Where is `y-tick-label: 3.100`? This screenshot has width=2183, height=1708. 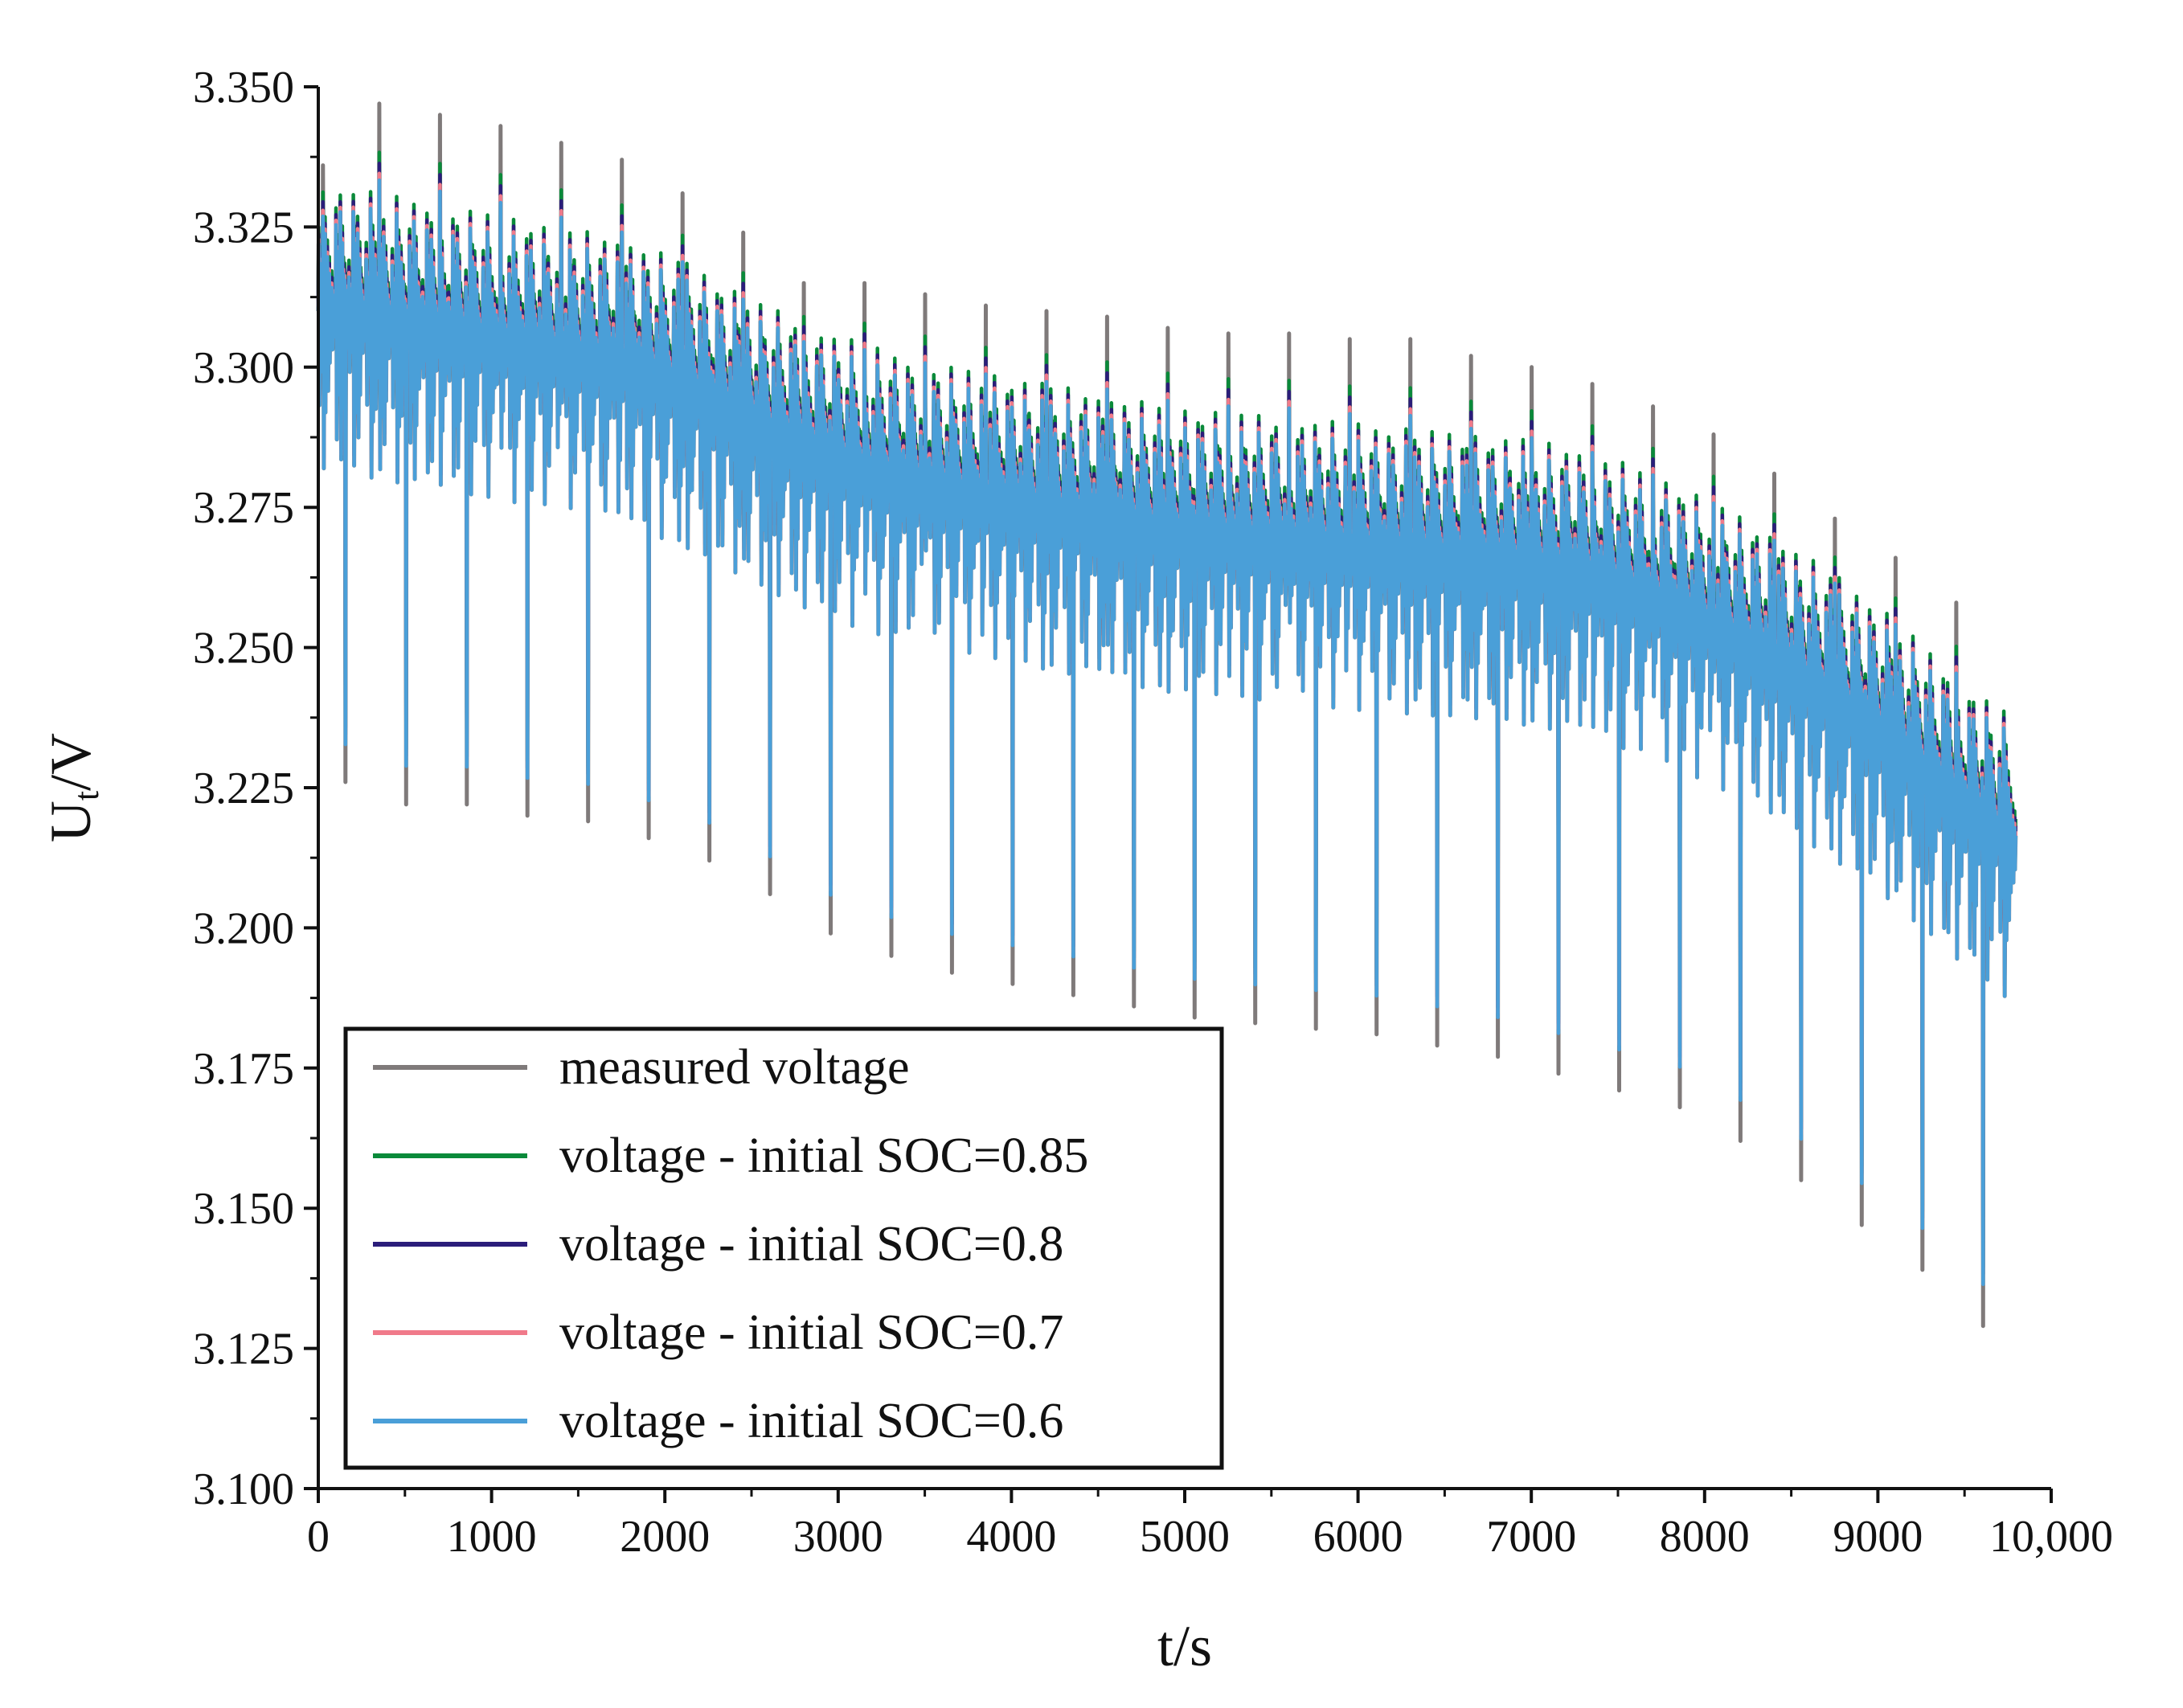
y-tick-label: 3.100 is located at coordinates (243, 1489).